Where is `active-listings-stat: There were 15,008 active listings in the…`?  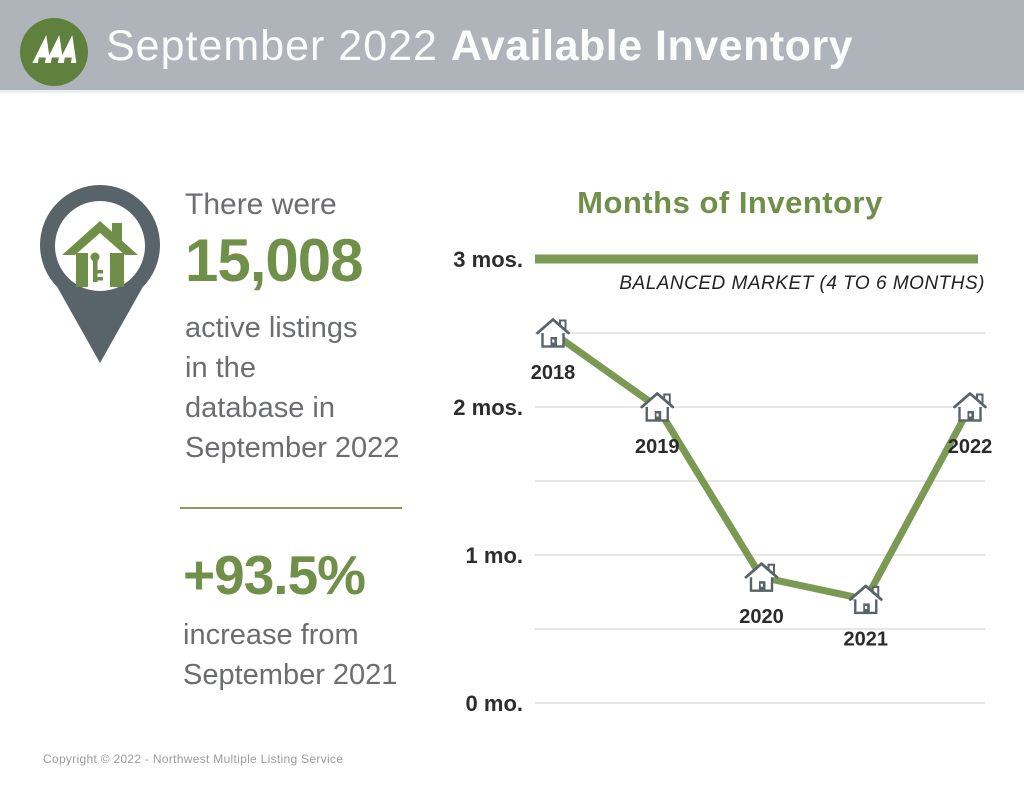 active-listings-stat: There were 15,008 active listings in the… is located at coordinates (315, 328).